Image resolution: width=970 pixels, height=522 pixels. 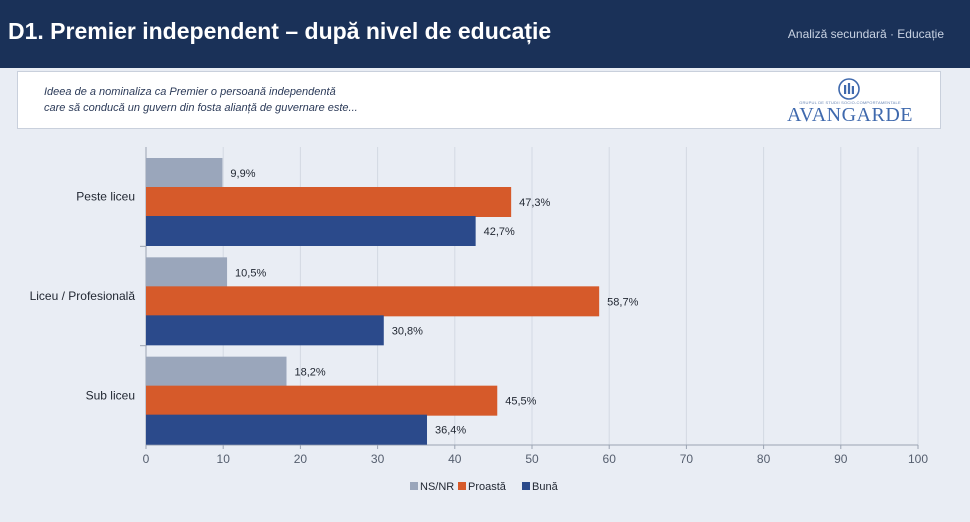 What do you see at coordinates (865, 34) in the screenshot?
I see `section-tag: Analiză secundară · Educație` at bounding box center [865, 34].